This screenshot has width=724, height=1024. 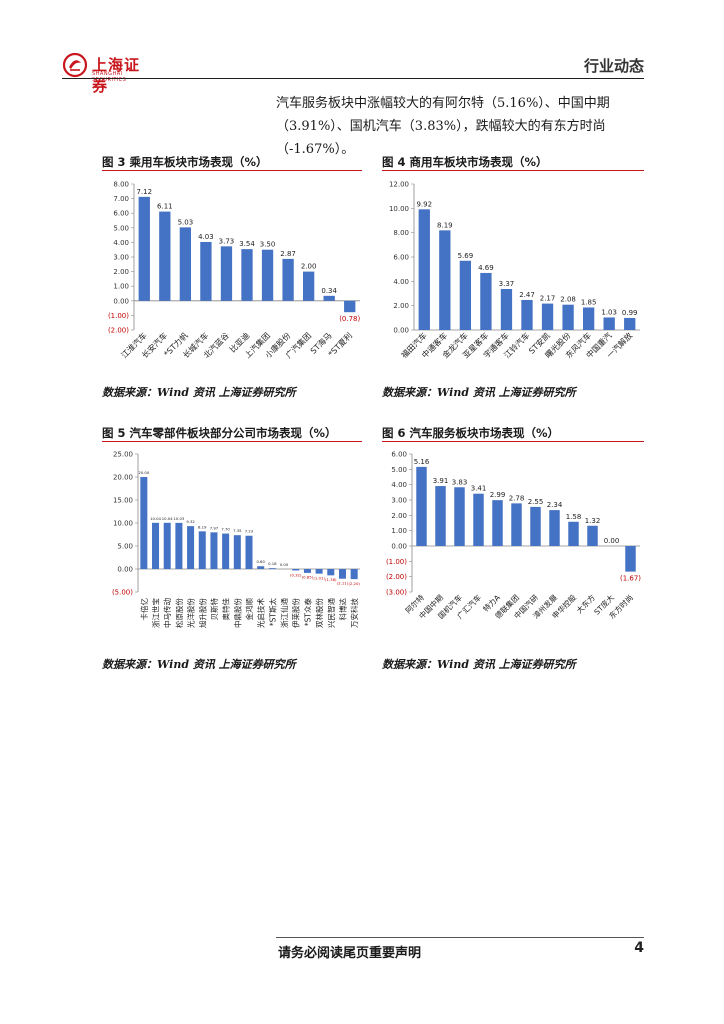 I want to click on data-label: 3.54, so click(x=247, y=244).